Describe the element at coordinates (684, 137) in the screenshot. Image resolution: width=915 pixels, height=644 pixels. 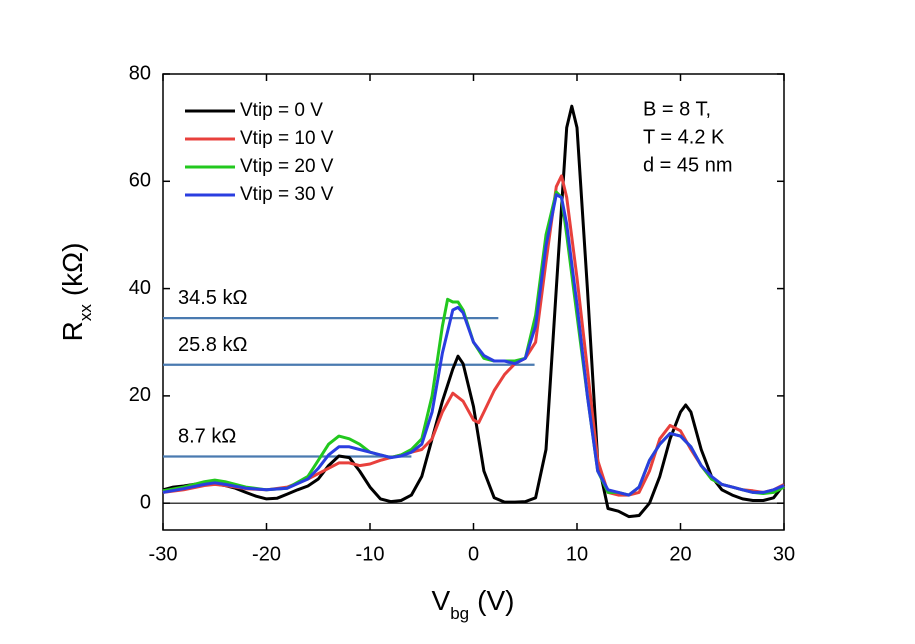
I see `annotation: T = 4.2 K` at that location.